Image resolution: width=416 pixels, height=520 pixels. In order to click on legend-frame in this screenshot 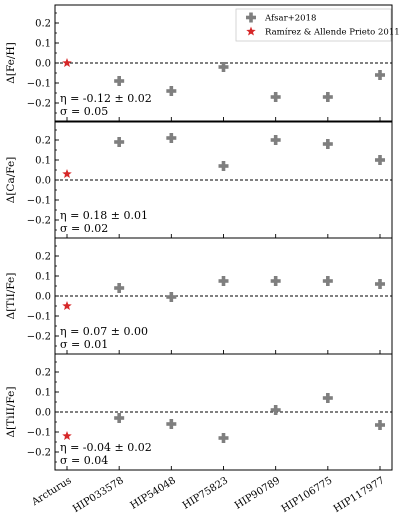, I will do `click(313, 25)`.